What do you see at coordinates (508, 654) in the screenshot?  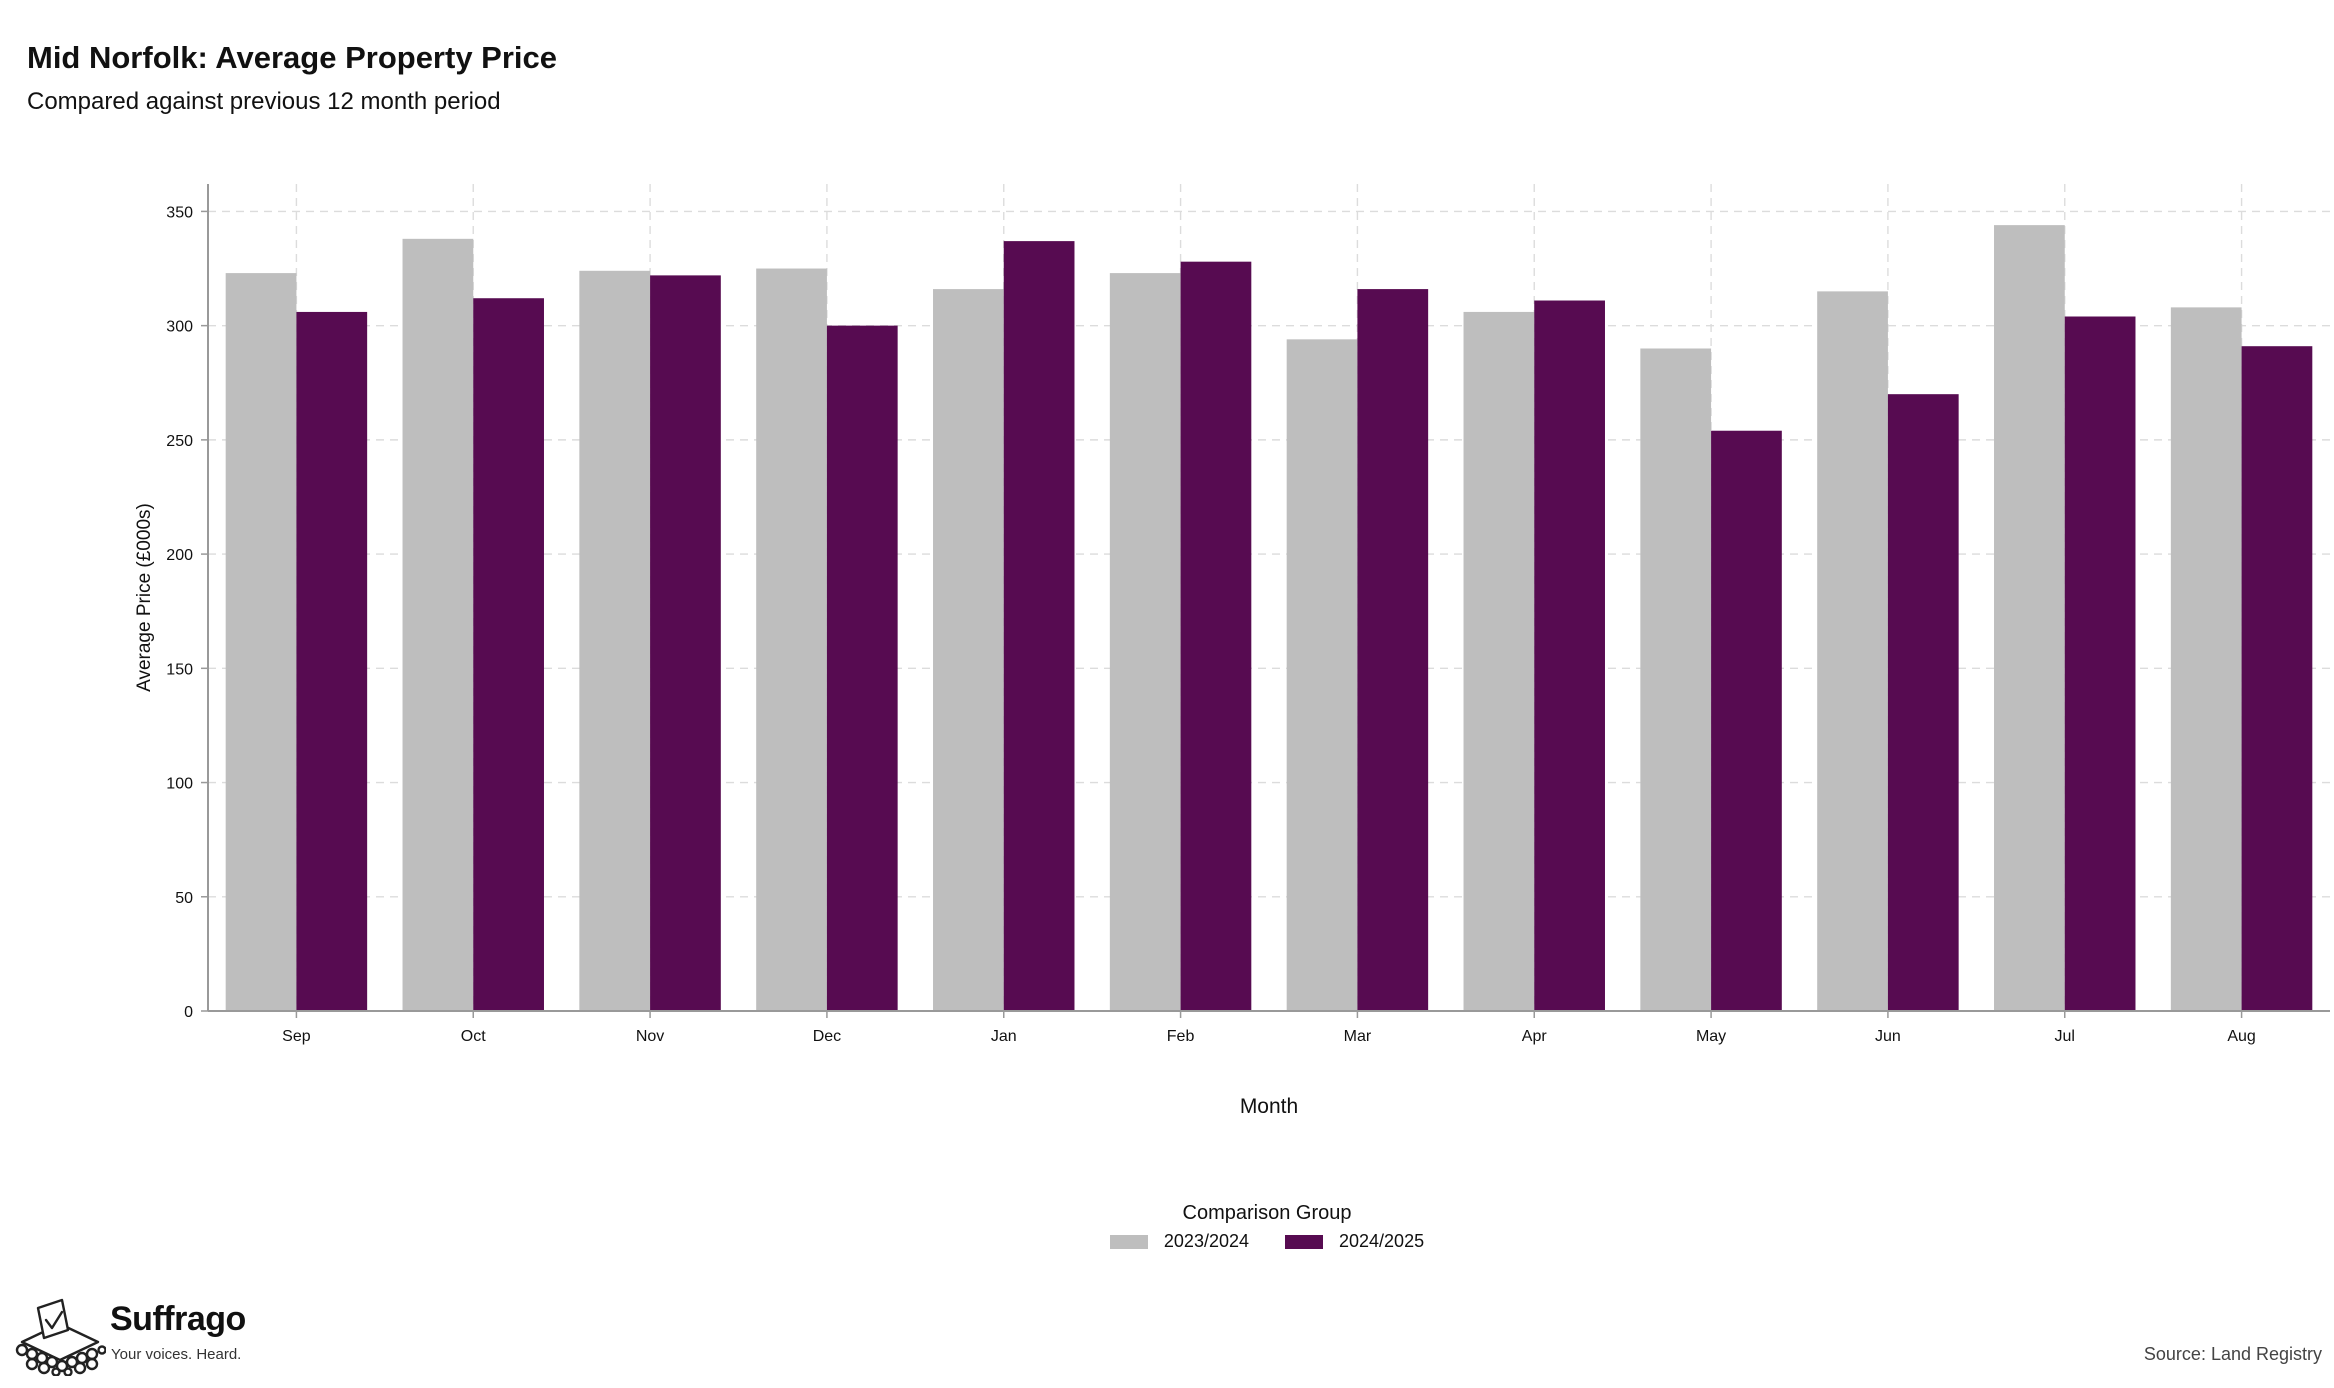 I see `bar-2-oct` at bounding box center [508, 654].